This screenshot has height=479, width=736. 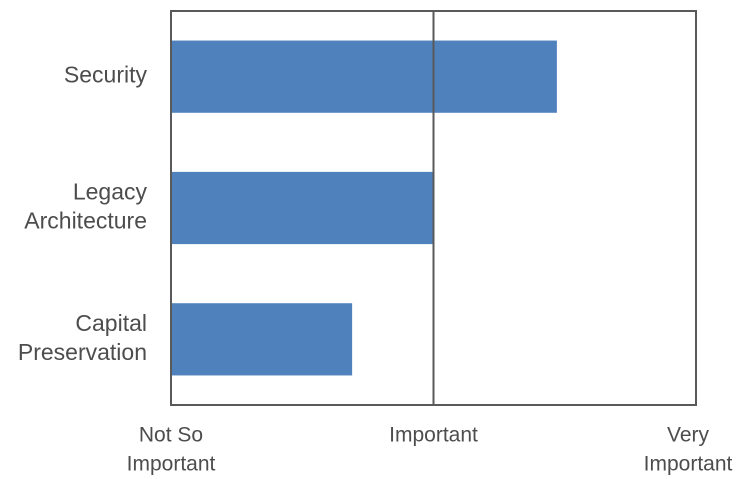 I want to click on x-tick-label-0-line-0: Not So, so click(x=171, y=435).